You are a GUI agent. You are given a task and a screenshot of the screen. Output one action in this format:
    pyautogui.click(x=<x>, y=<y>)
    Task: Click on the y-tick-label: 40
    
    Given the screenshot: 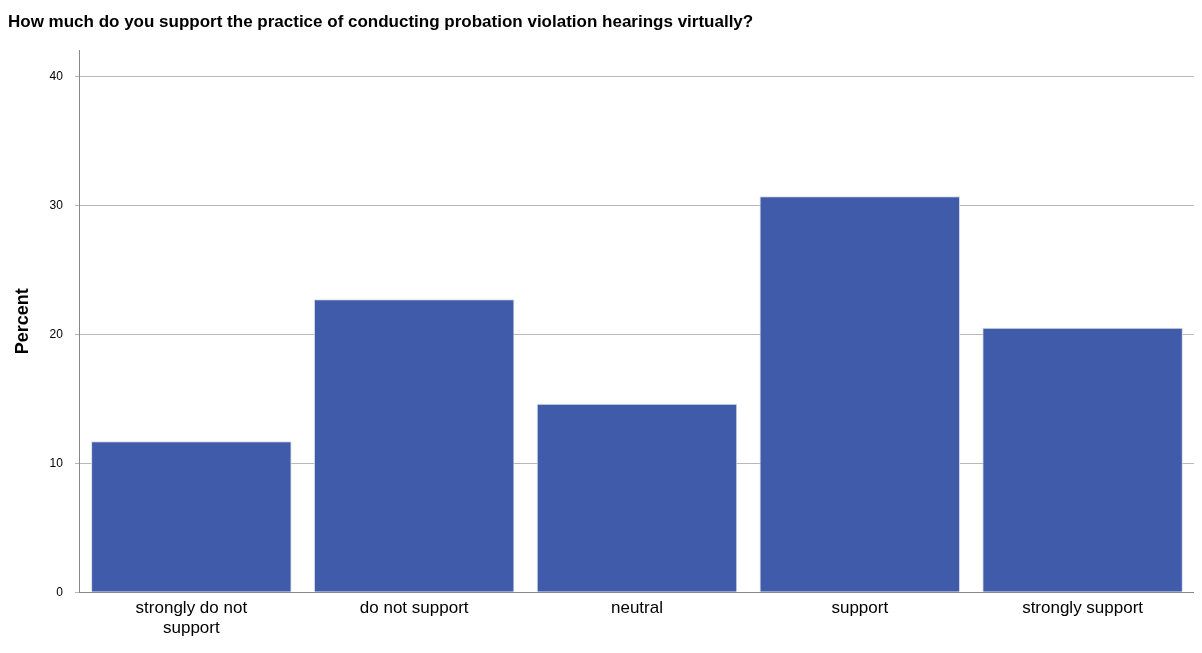 What is the action you would take?
    pyautogui.click(x=56, y=75)
    